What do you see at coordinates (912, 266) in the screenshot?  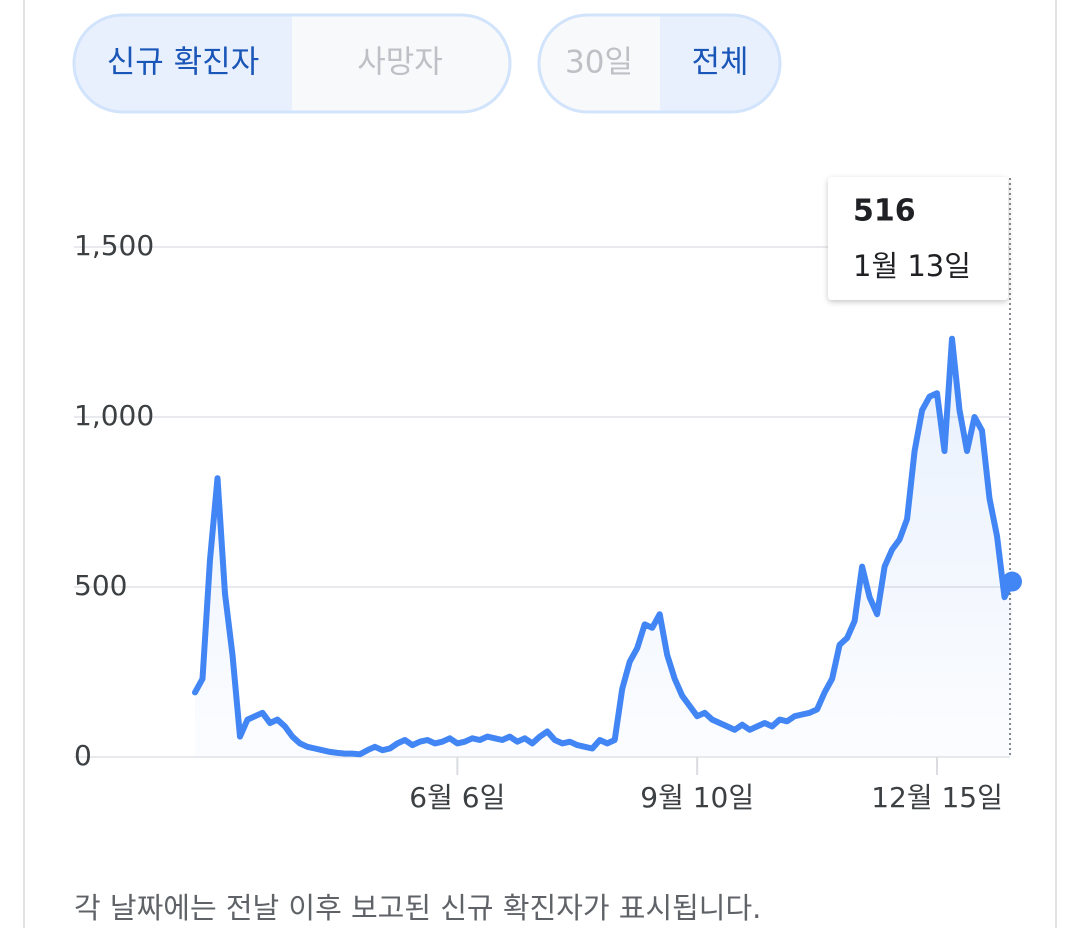 I see `tooltip-date: 1월 13일` at bounding box center [912, 266].